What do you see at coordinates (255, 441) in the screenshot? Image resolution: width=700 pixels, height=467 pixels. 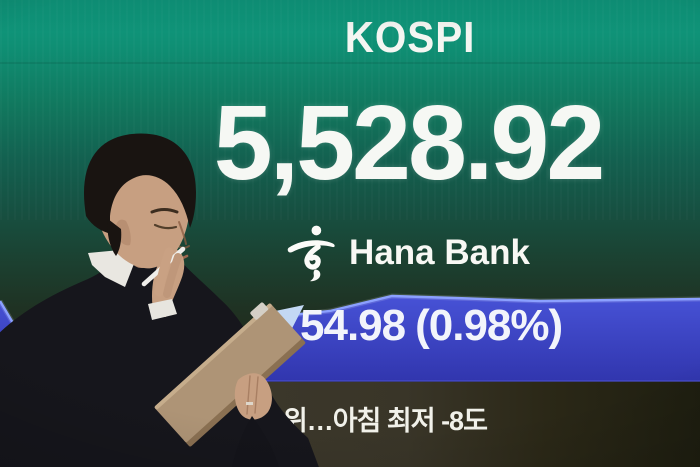 I see `person-forearm-sleeve` at bounding box center [255, 441].